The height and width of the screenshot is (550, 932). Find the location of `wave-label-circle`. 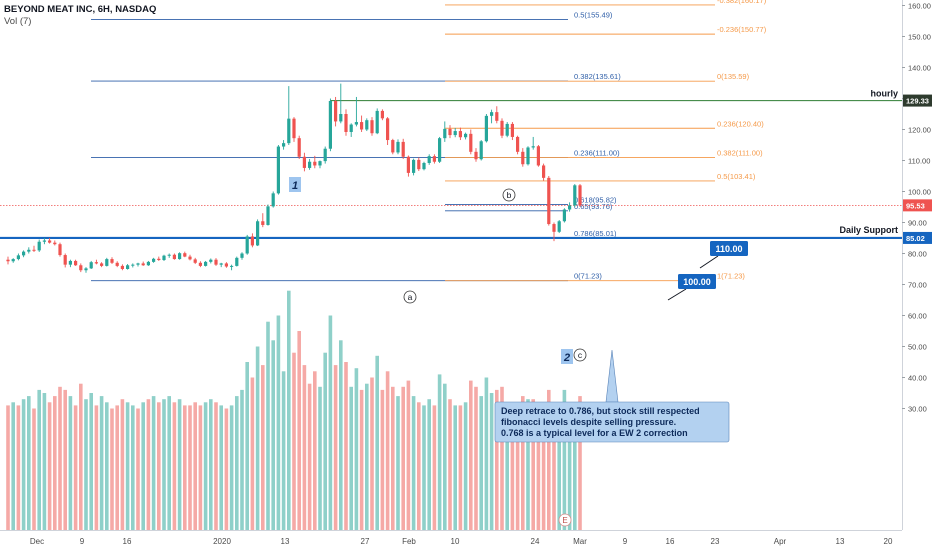

wave-label-circle is located at coordinates (509, 195).